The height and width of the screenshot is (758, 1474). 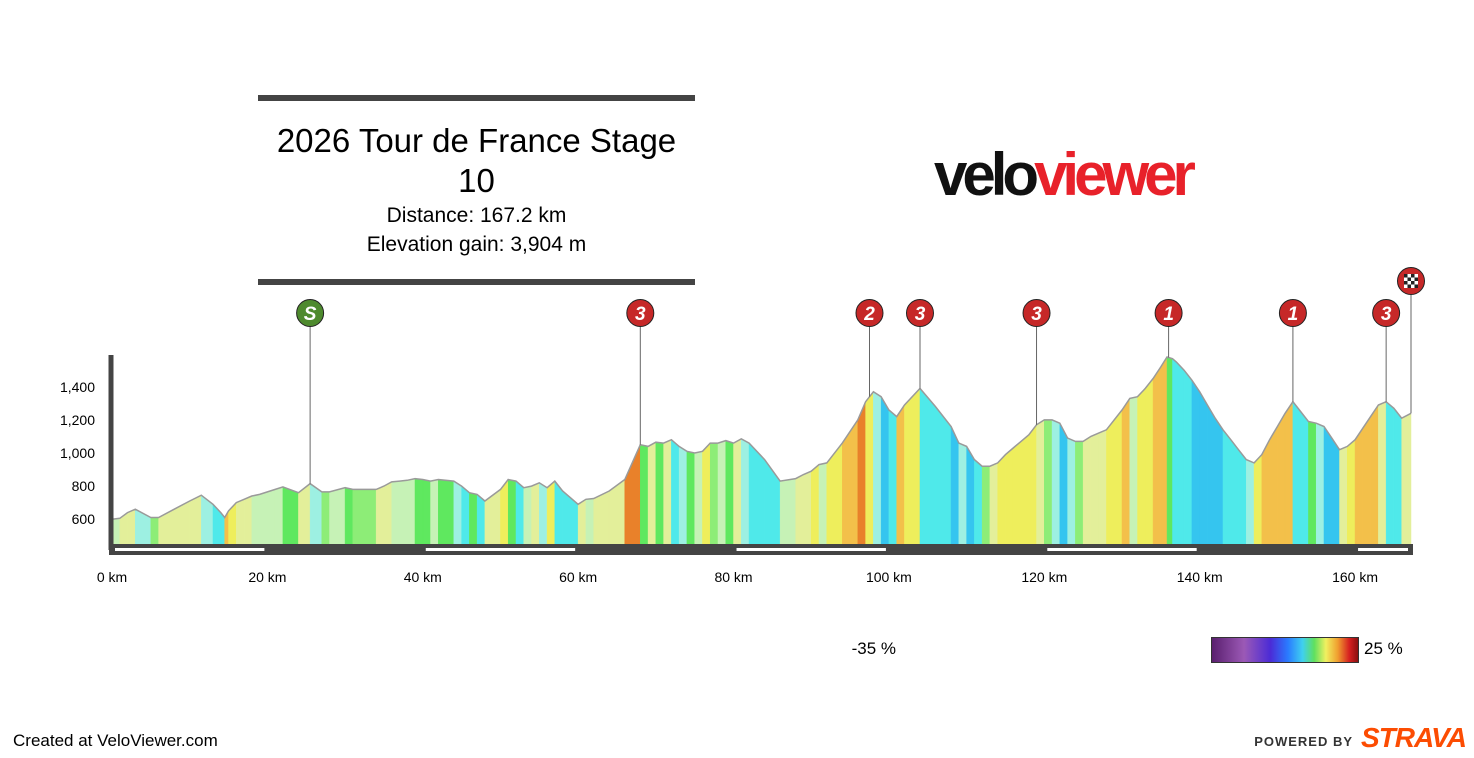 I want to click on legend-max-label: 25 %, so click(x=1383, y=648).